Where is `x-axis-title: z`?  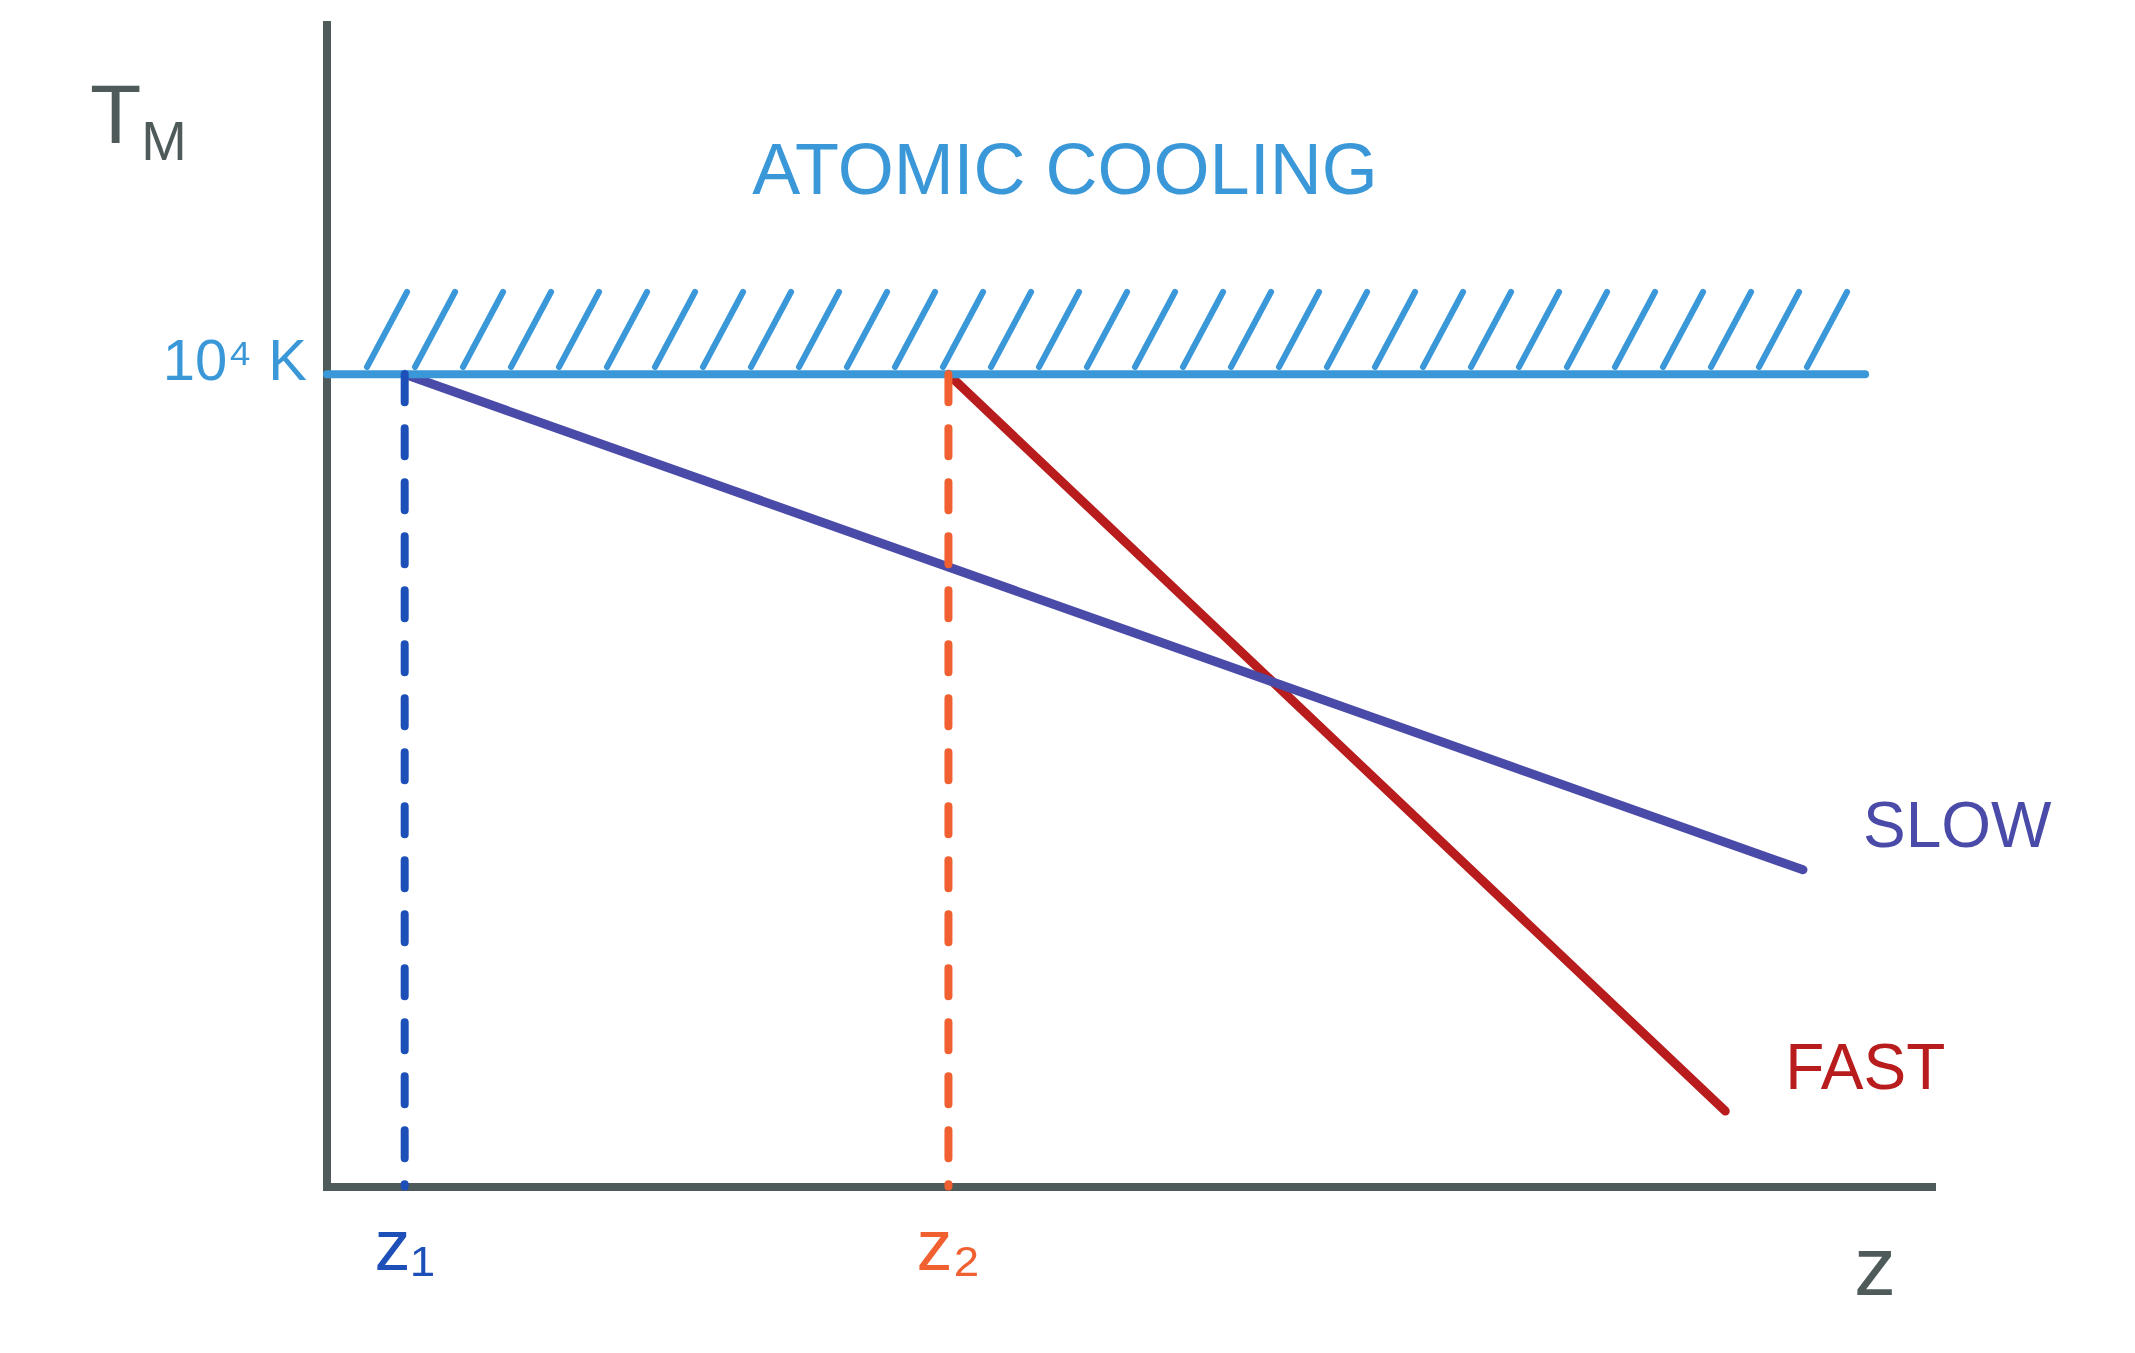
x-axis-title: z is located at coordinates (1875, 1265).